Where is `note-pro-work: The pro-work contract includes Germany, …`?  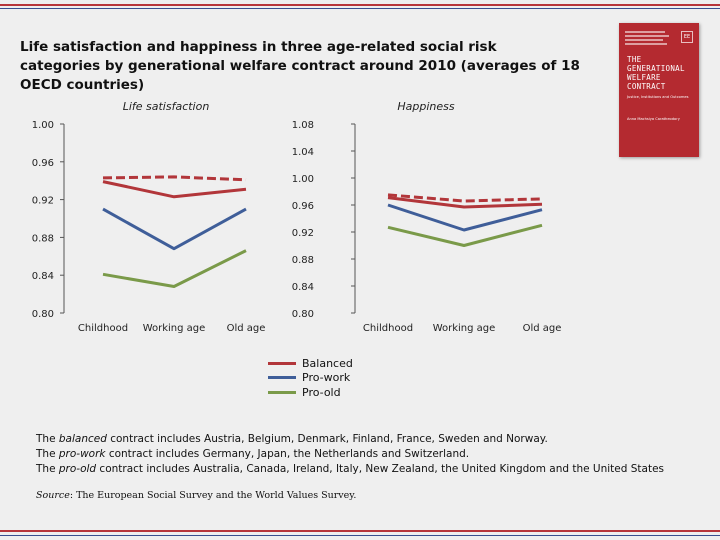
note-pro-work: The pro-work contract includes Germany, … is located at coordinates (253, 454).